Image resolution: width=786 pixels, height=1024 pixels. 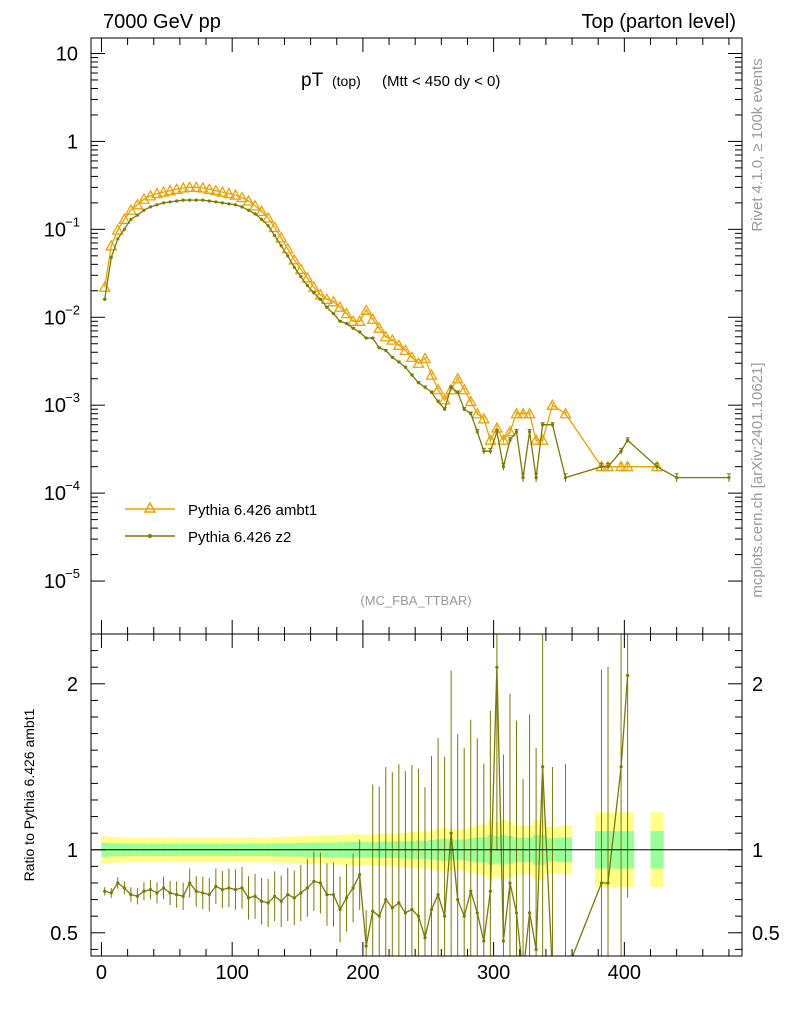 I want to click on legend-dot-icon, so click(x=150, y=536).